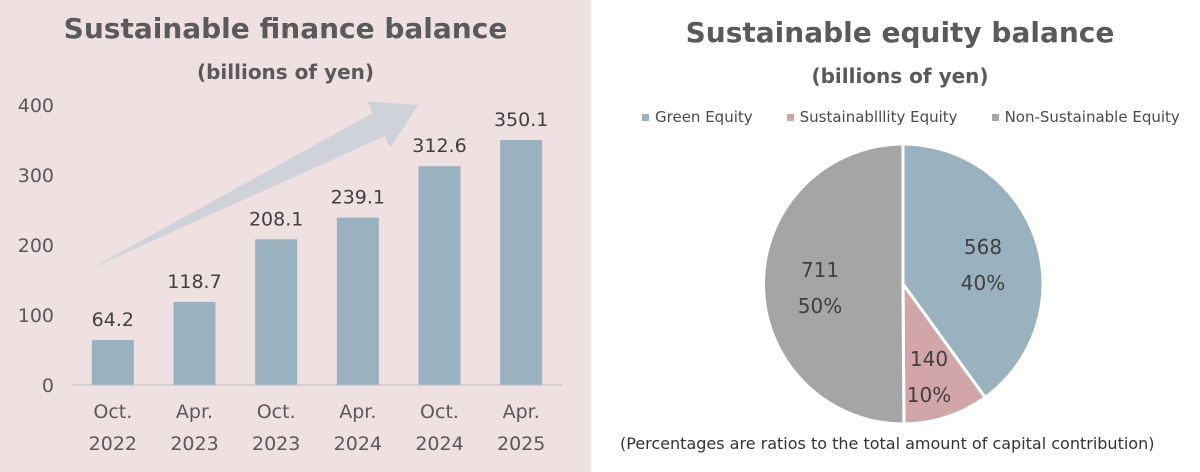  I want to click on x-tick-label-3-line2: 2024, so click(358, 444).